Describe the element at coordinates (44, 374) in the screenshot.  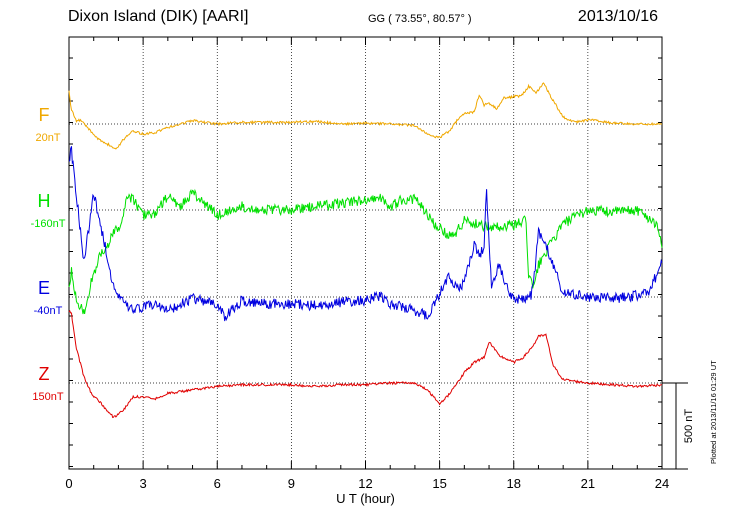
I see `series-name-Z: Z` at that location.